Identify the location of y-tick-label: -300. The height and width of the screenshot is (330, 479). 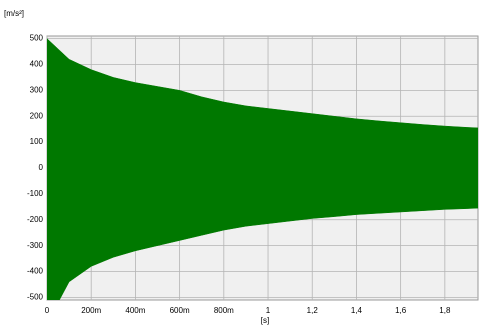
(35, 245).